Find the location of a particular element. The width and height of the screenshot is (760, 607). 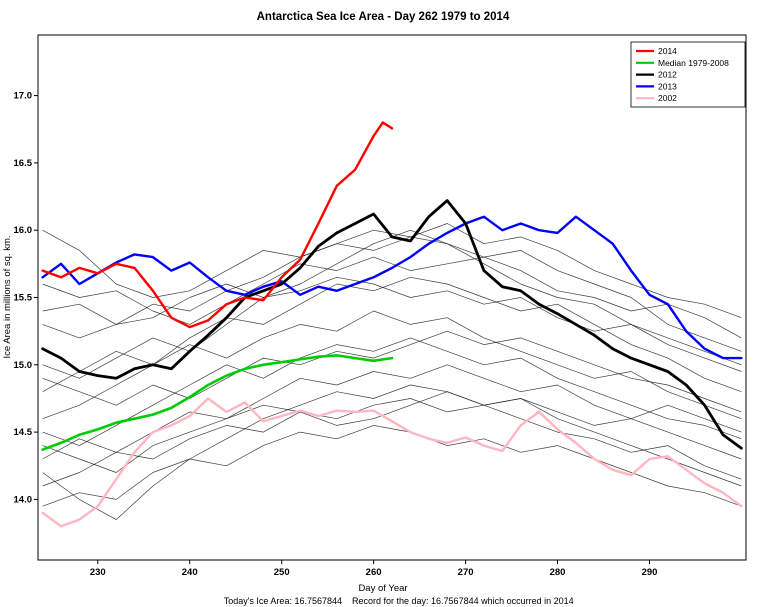

legend-label: 2014 is located at coordinates (667, 51).